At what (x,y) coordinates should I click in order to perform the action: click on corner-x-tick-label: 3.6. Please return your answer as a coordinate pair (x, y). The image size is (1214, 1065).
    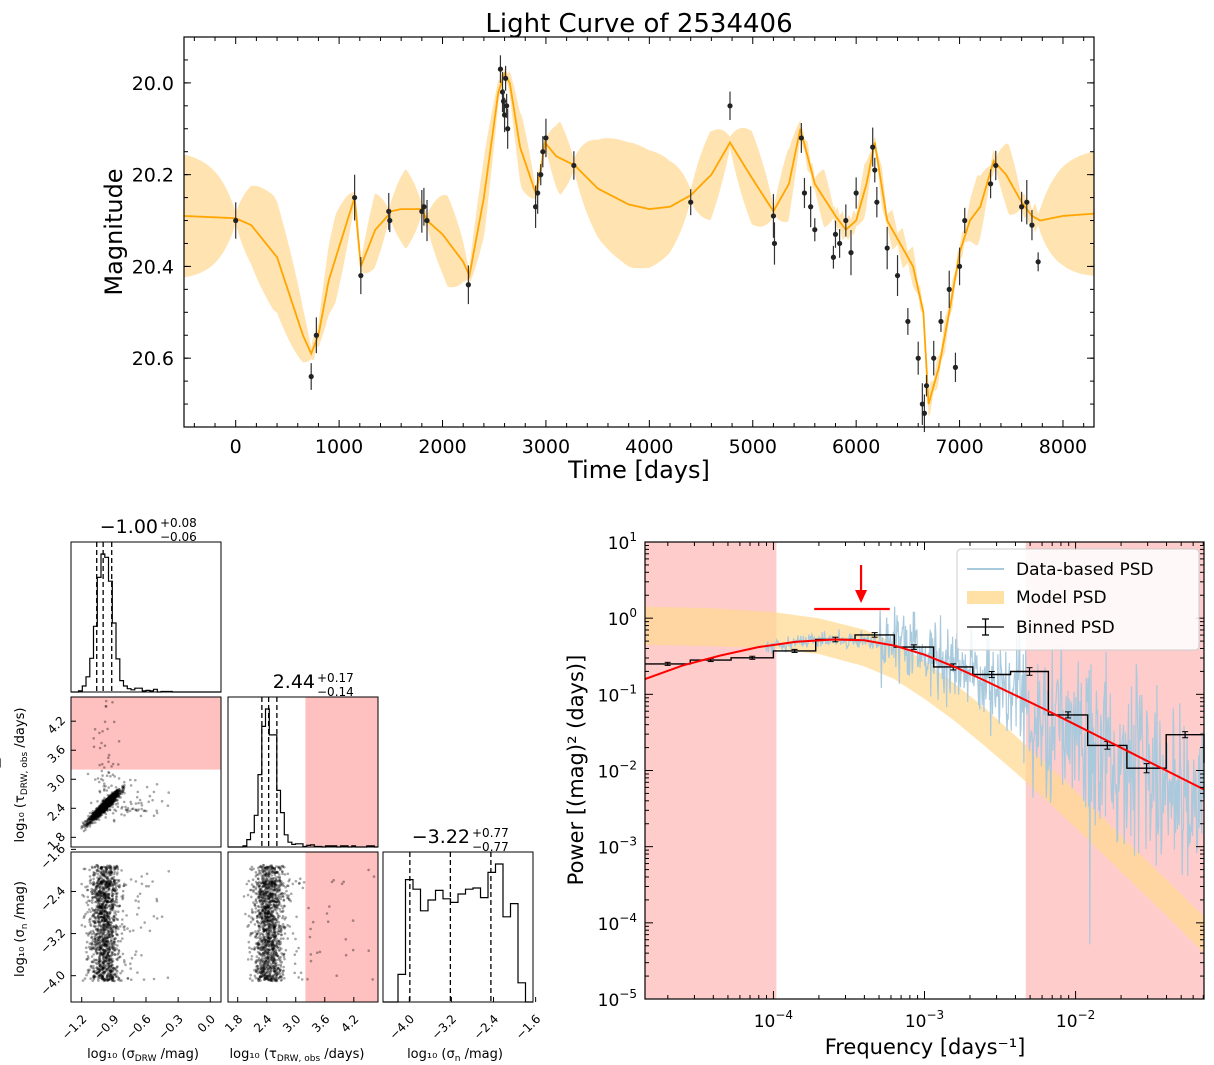
    Looking at the image, I should click on (320, 1023).